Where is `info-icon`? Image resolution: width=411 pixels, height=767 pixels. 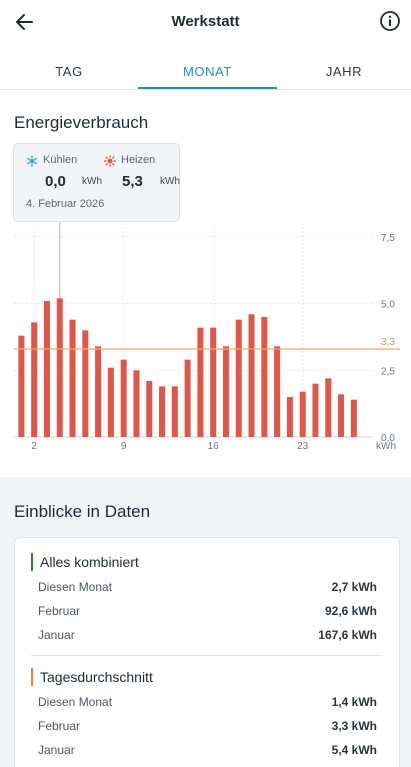
info-icon is located at coordinates (390, 21).